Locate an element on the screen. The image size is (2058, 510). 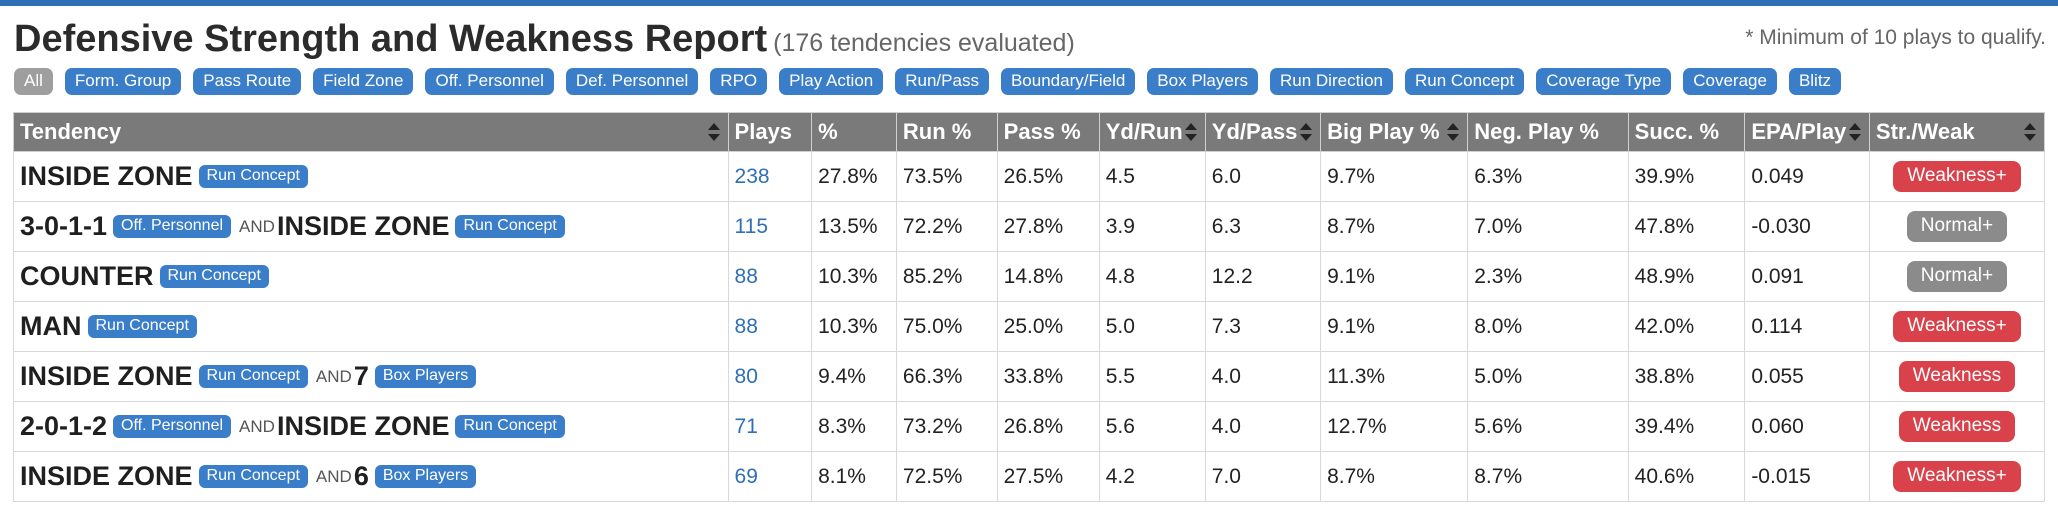
str-weak-cell: Normal+ is located at coordinates (1957, 276).